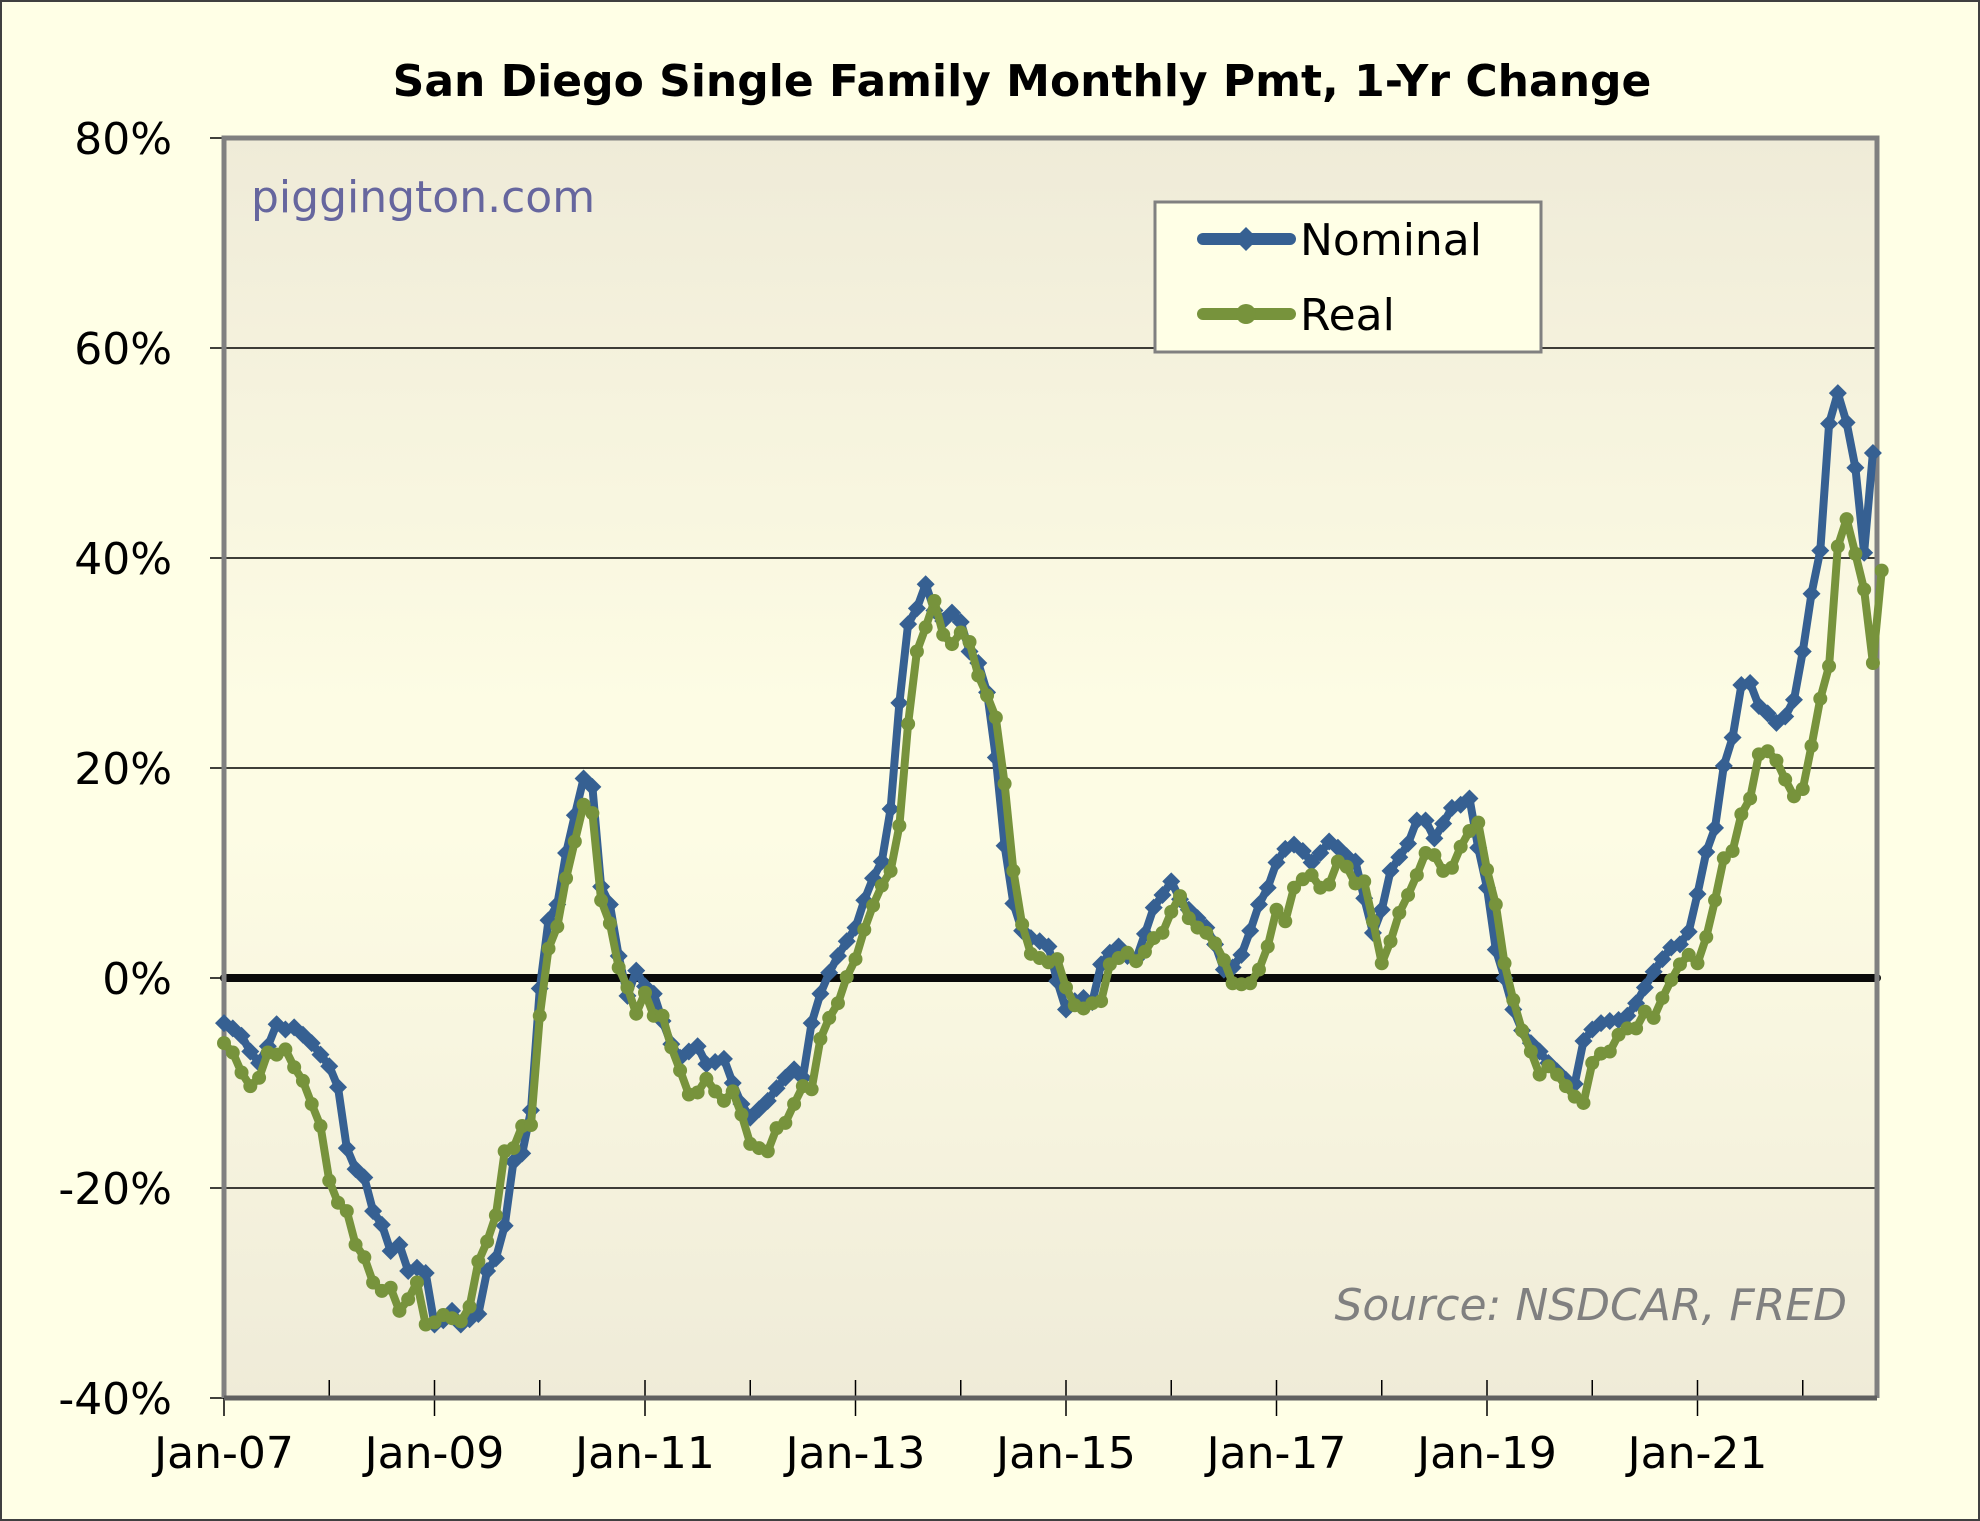 Image resolution: width=1980 pixels, height=1521 pixels. I want to click on y-tick-label: 60%, so click(123, 349).